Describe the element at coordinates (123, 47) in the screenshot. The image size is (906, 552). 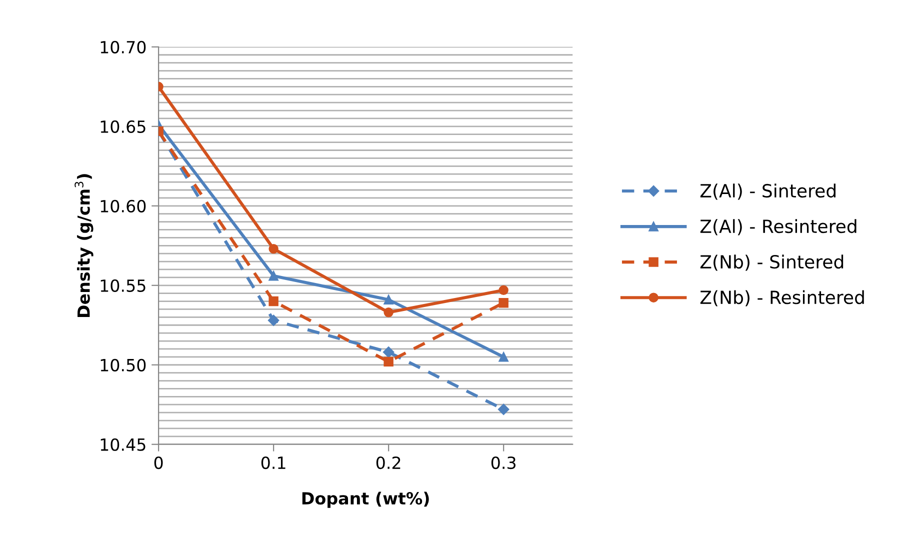
I see `y-tick-label: 10.70` at that location.